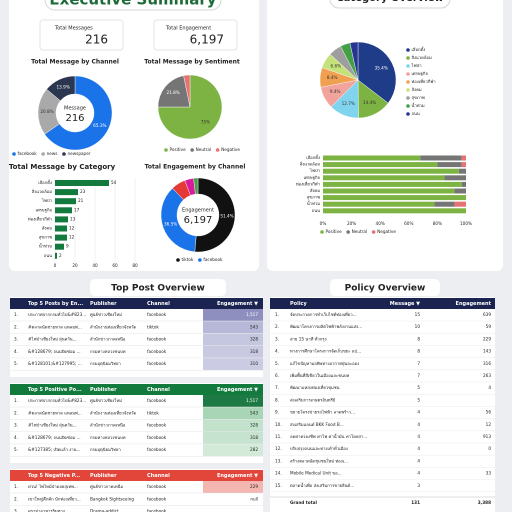  I want to click on column-header: Publisher, so click(103, 390).